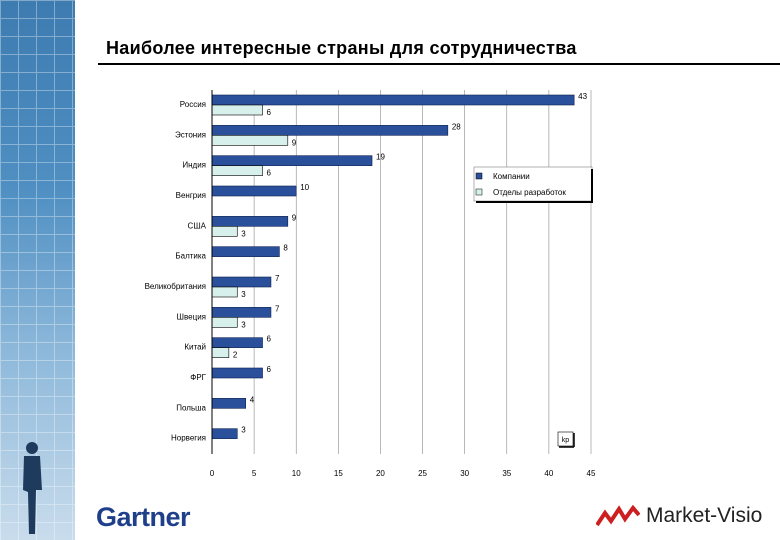 This screenshot has height=540, width=780. I want to click on category-label: Балтика, so click(190, 256).